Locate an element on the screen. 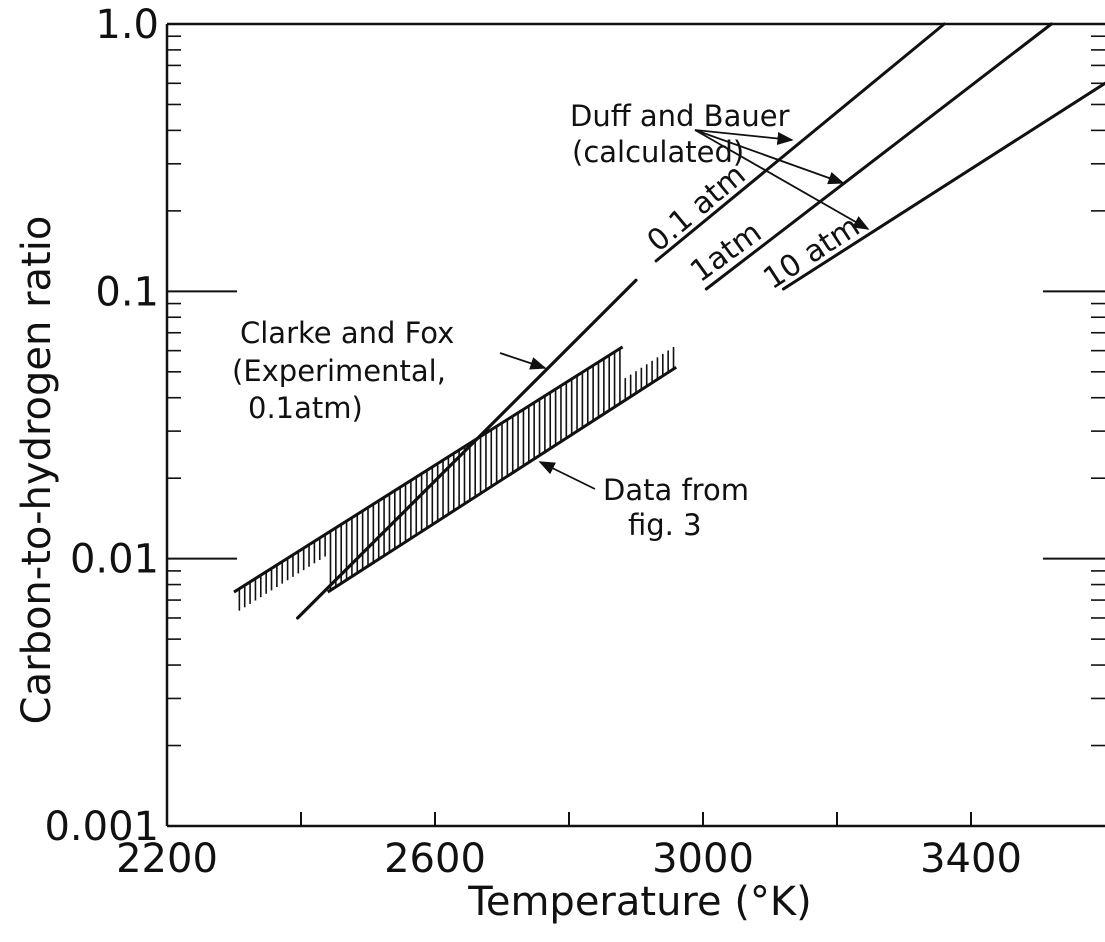  data-fig-label: Data from is located at coordinates (676, 490).